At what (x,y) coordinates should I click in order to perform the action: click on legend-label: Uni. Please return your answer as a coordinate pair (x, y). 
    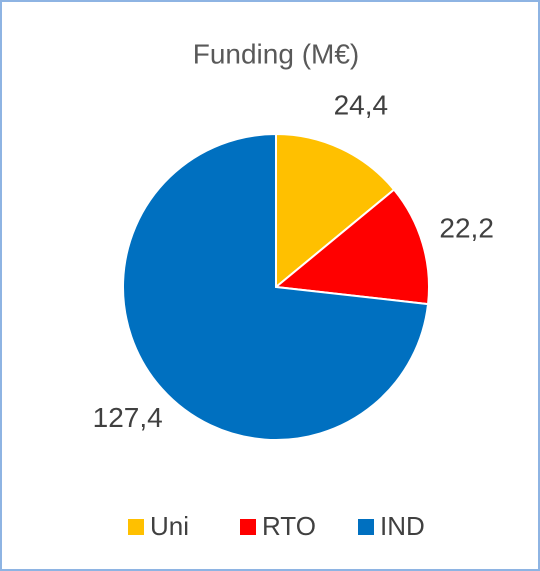
    Looking at the image, I should click on (169, 526).